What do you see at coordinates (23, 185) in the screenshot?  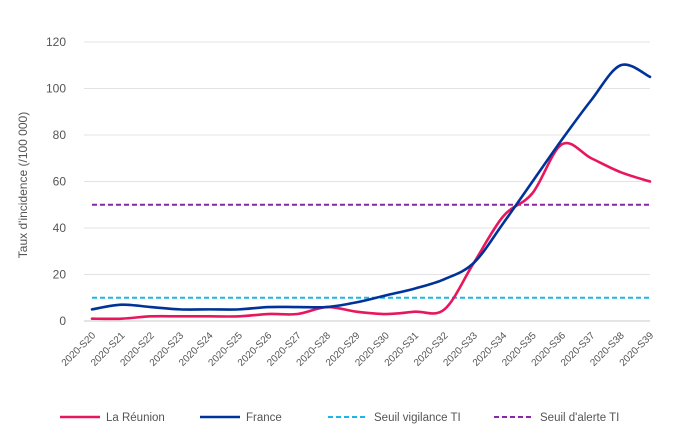 I see `y-axis-label: Taux d'incidence (/100 000)` at bounding box center [23, 185].